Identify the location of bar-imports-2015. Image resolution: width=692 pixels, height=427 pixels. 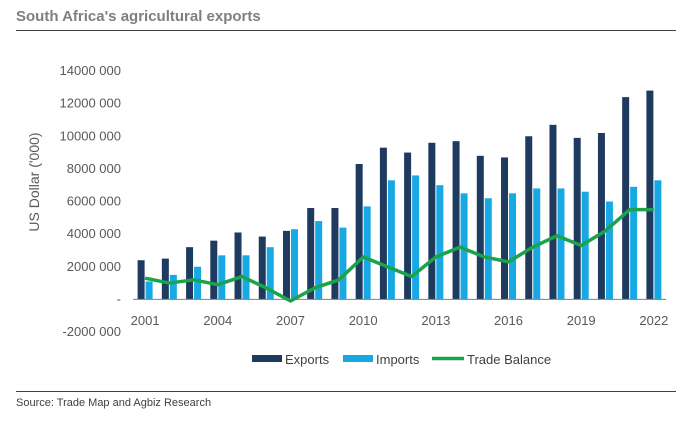
(488, 249).